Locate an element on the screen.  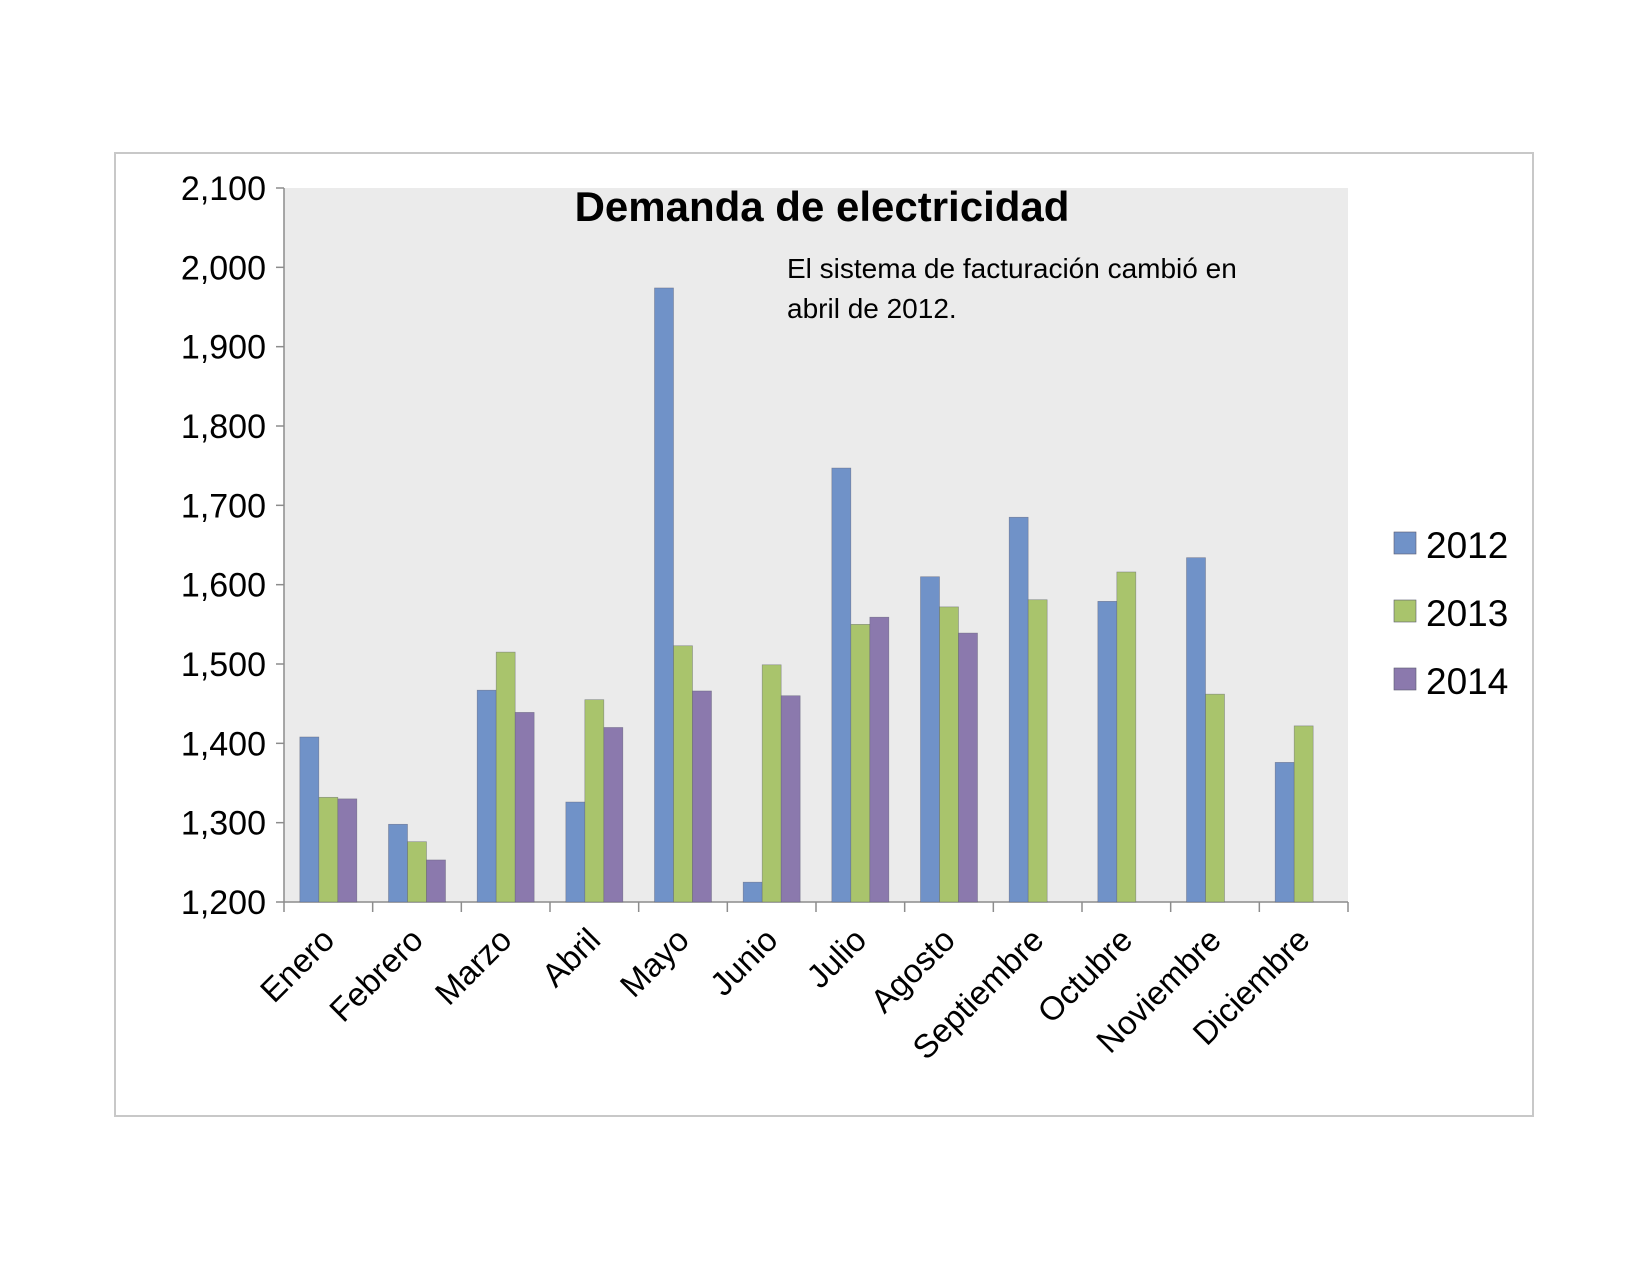
y-tick-label: 1,800 is located at coordinates (223, 427).